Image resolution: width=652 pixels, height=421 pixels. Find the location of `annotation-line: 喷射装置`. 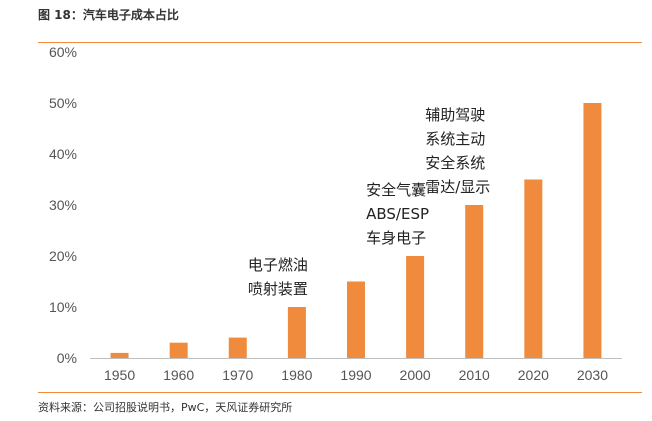

annotation-line: 喷射装置 is located at coordinates (278, 289).